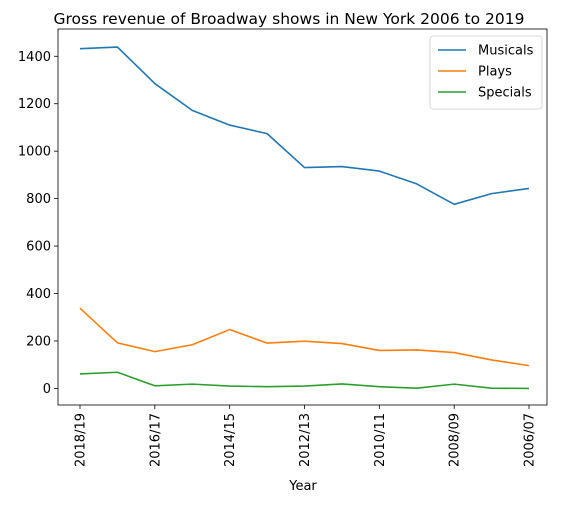  What do you see at coordinates (530, 440) in the screenshot?
I see `x-tick-label: 2006/07` at bounding box center [530, 440].